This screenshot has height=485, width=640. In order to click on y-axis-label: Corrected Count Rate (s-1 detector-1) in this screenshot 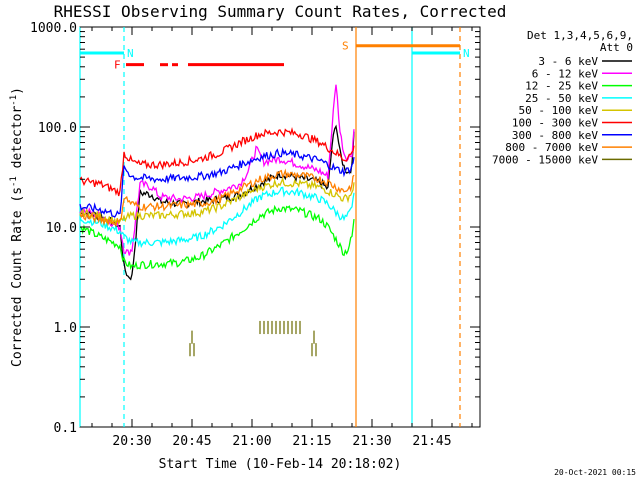, I will do `click(17, 227)`.